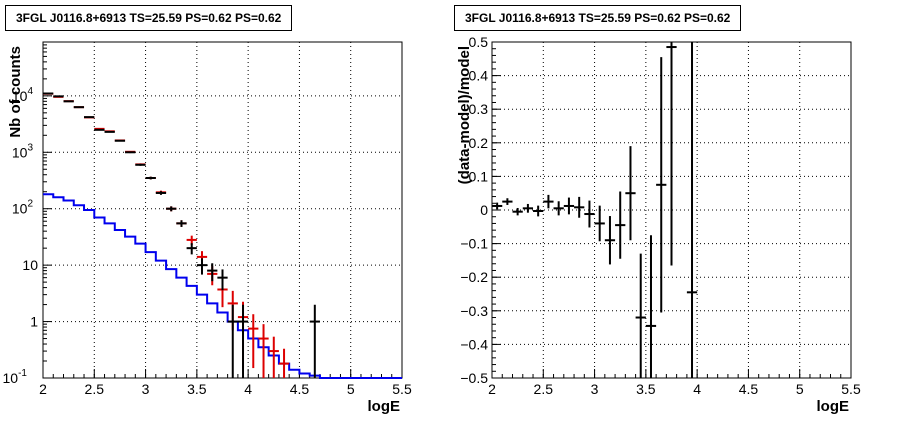 The width and height of the screenshot is (898, 421). Describe the element at coordinates (23, 95) in the screenshot. I see `y-tick-label: 10⁴` at that location.